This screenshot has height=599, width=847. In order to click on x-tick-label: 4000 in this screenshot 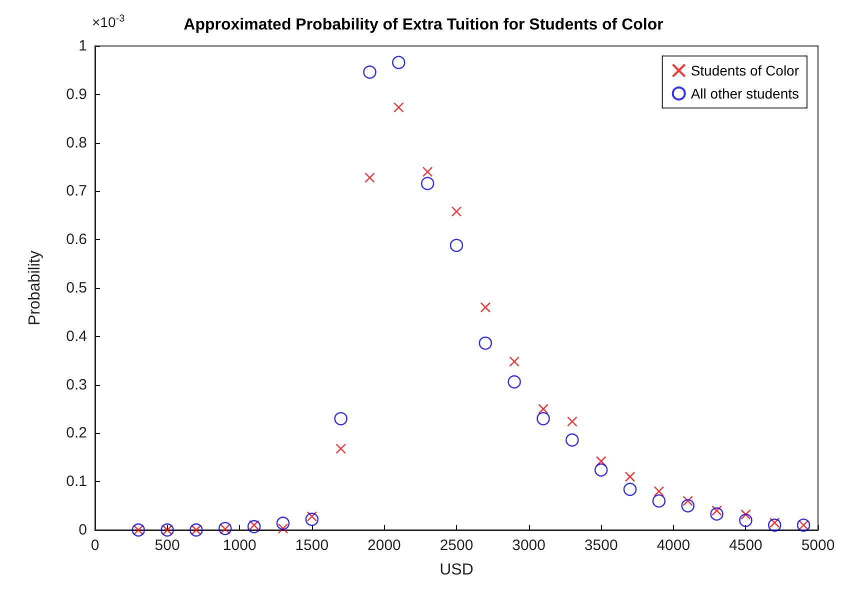, I will do `click(673, 545)`.